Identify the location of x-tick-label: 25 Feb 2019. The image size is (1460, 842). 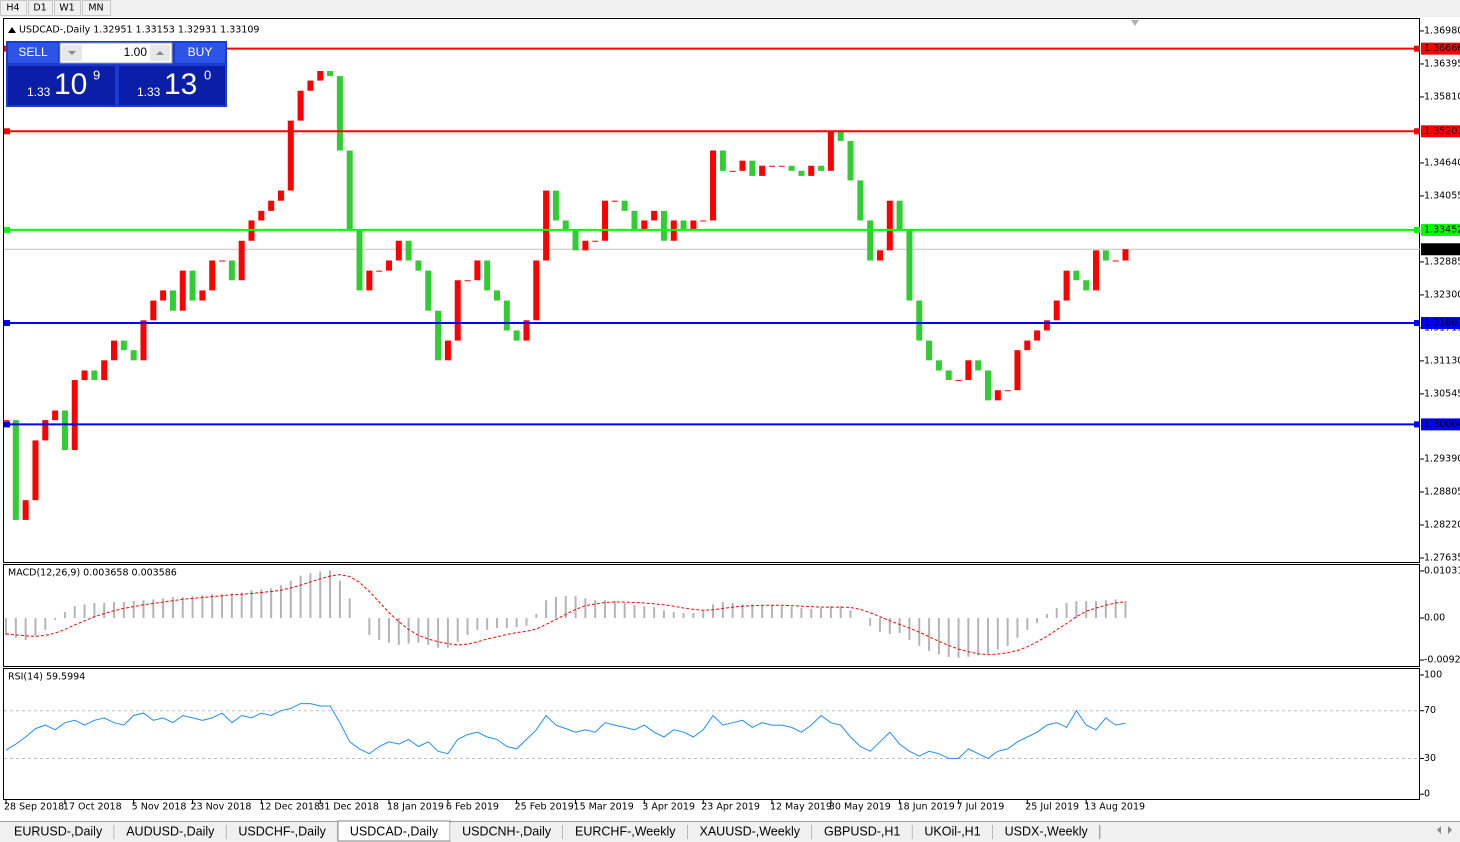
(544, 807).